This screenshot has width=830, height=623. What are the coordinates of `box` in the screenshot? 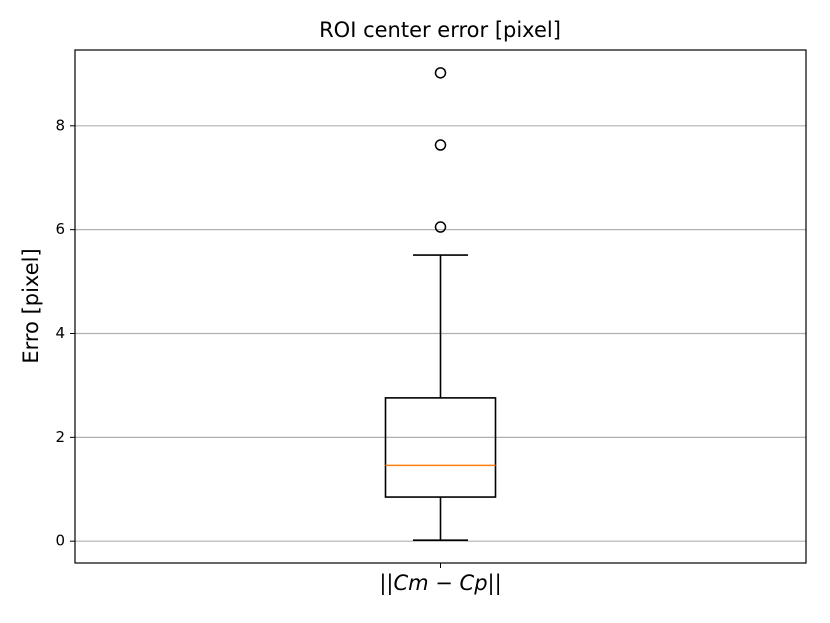 It's located at (440, 447).